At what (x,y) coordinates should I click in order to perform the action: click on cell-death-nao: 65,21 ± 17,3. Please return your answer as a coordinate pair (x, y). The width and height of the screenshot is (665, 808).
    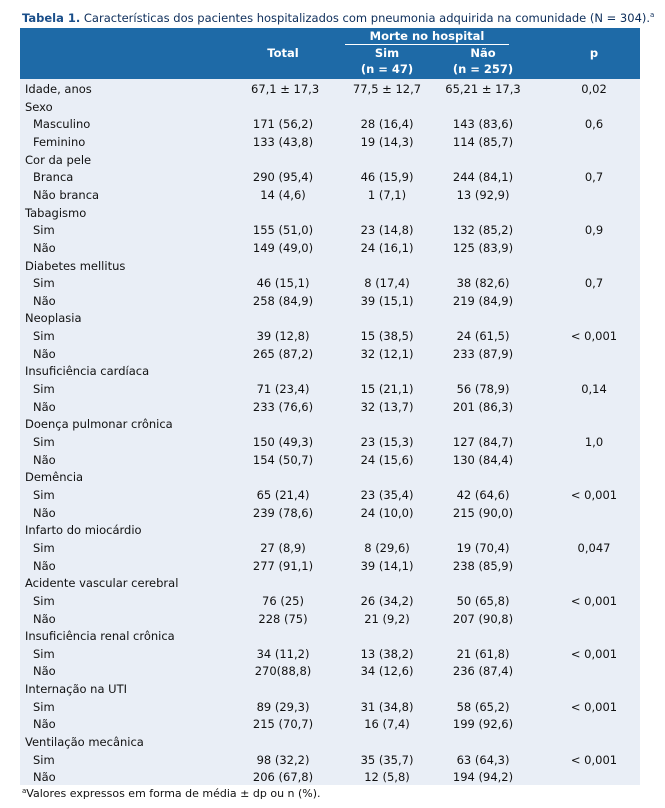
    Looking at the image, I should click on (483, 89).